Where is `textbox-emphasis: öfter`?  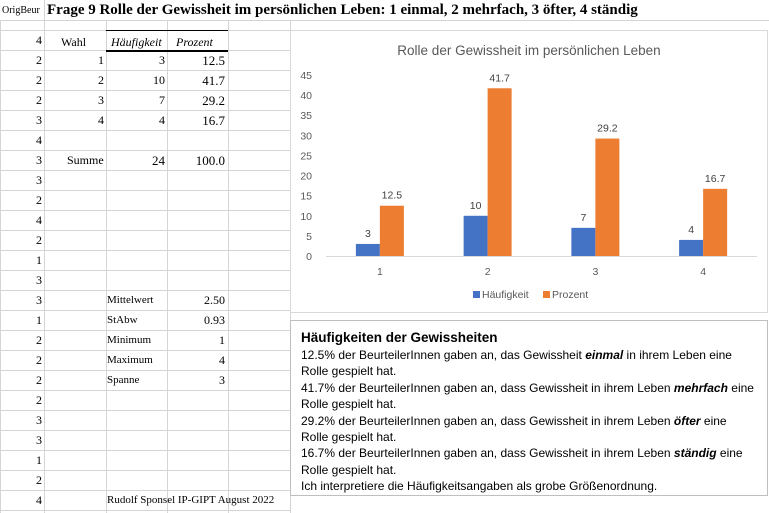 textbox-emphasis: öfter is located at coordinates (687, 420).